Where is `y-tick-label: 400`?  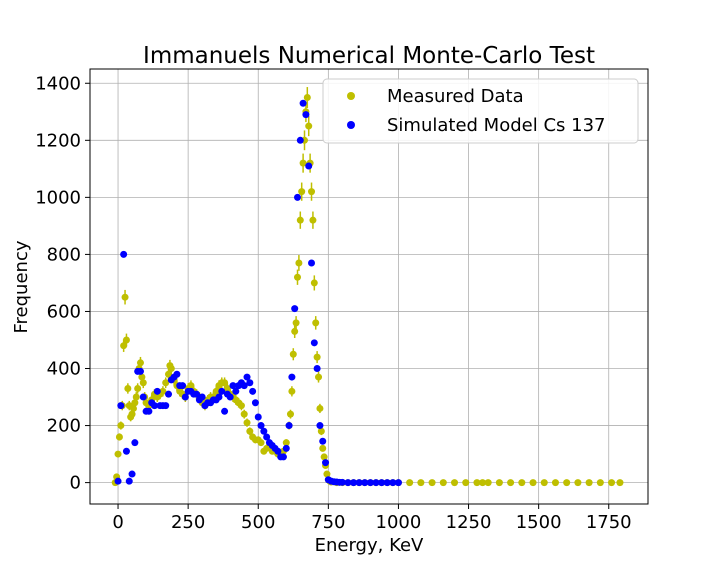 y-tick-label: 400 is located at coordinates (64, 369).